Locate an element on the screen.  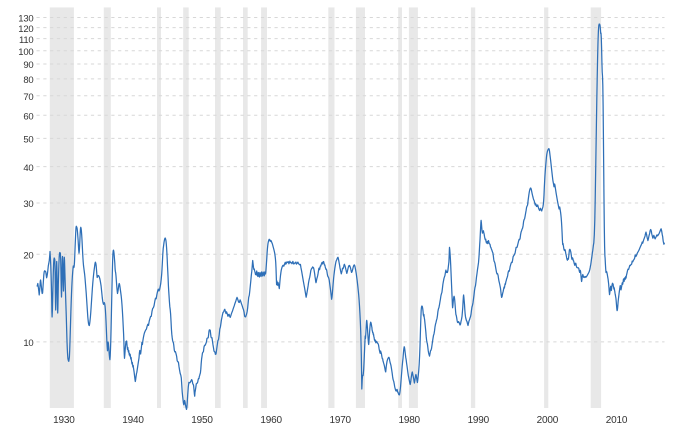
svg-text: 20 is located at coordinates (28, 255).